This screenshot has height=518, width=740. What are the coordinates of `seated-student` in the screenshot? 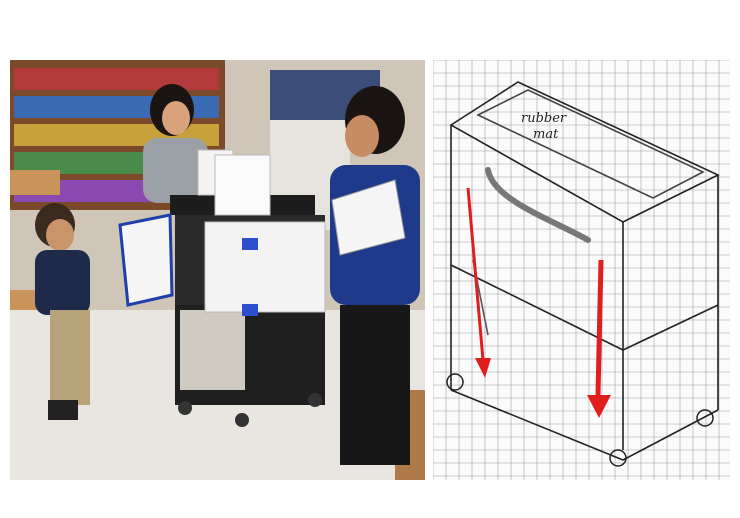 It's located at (62, 311).